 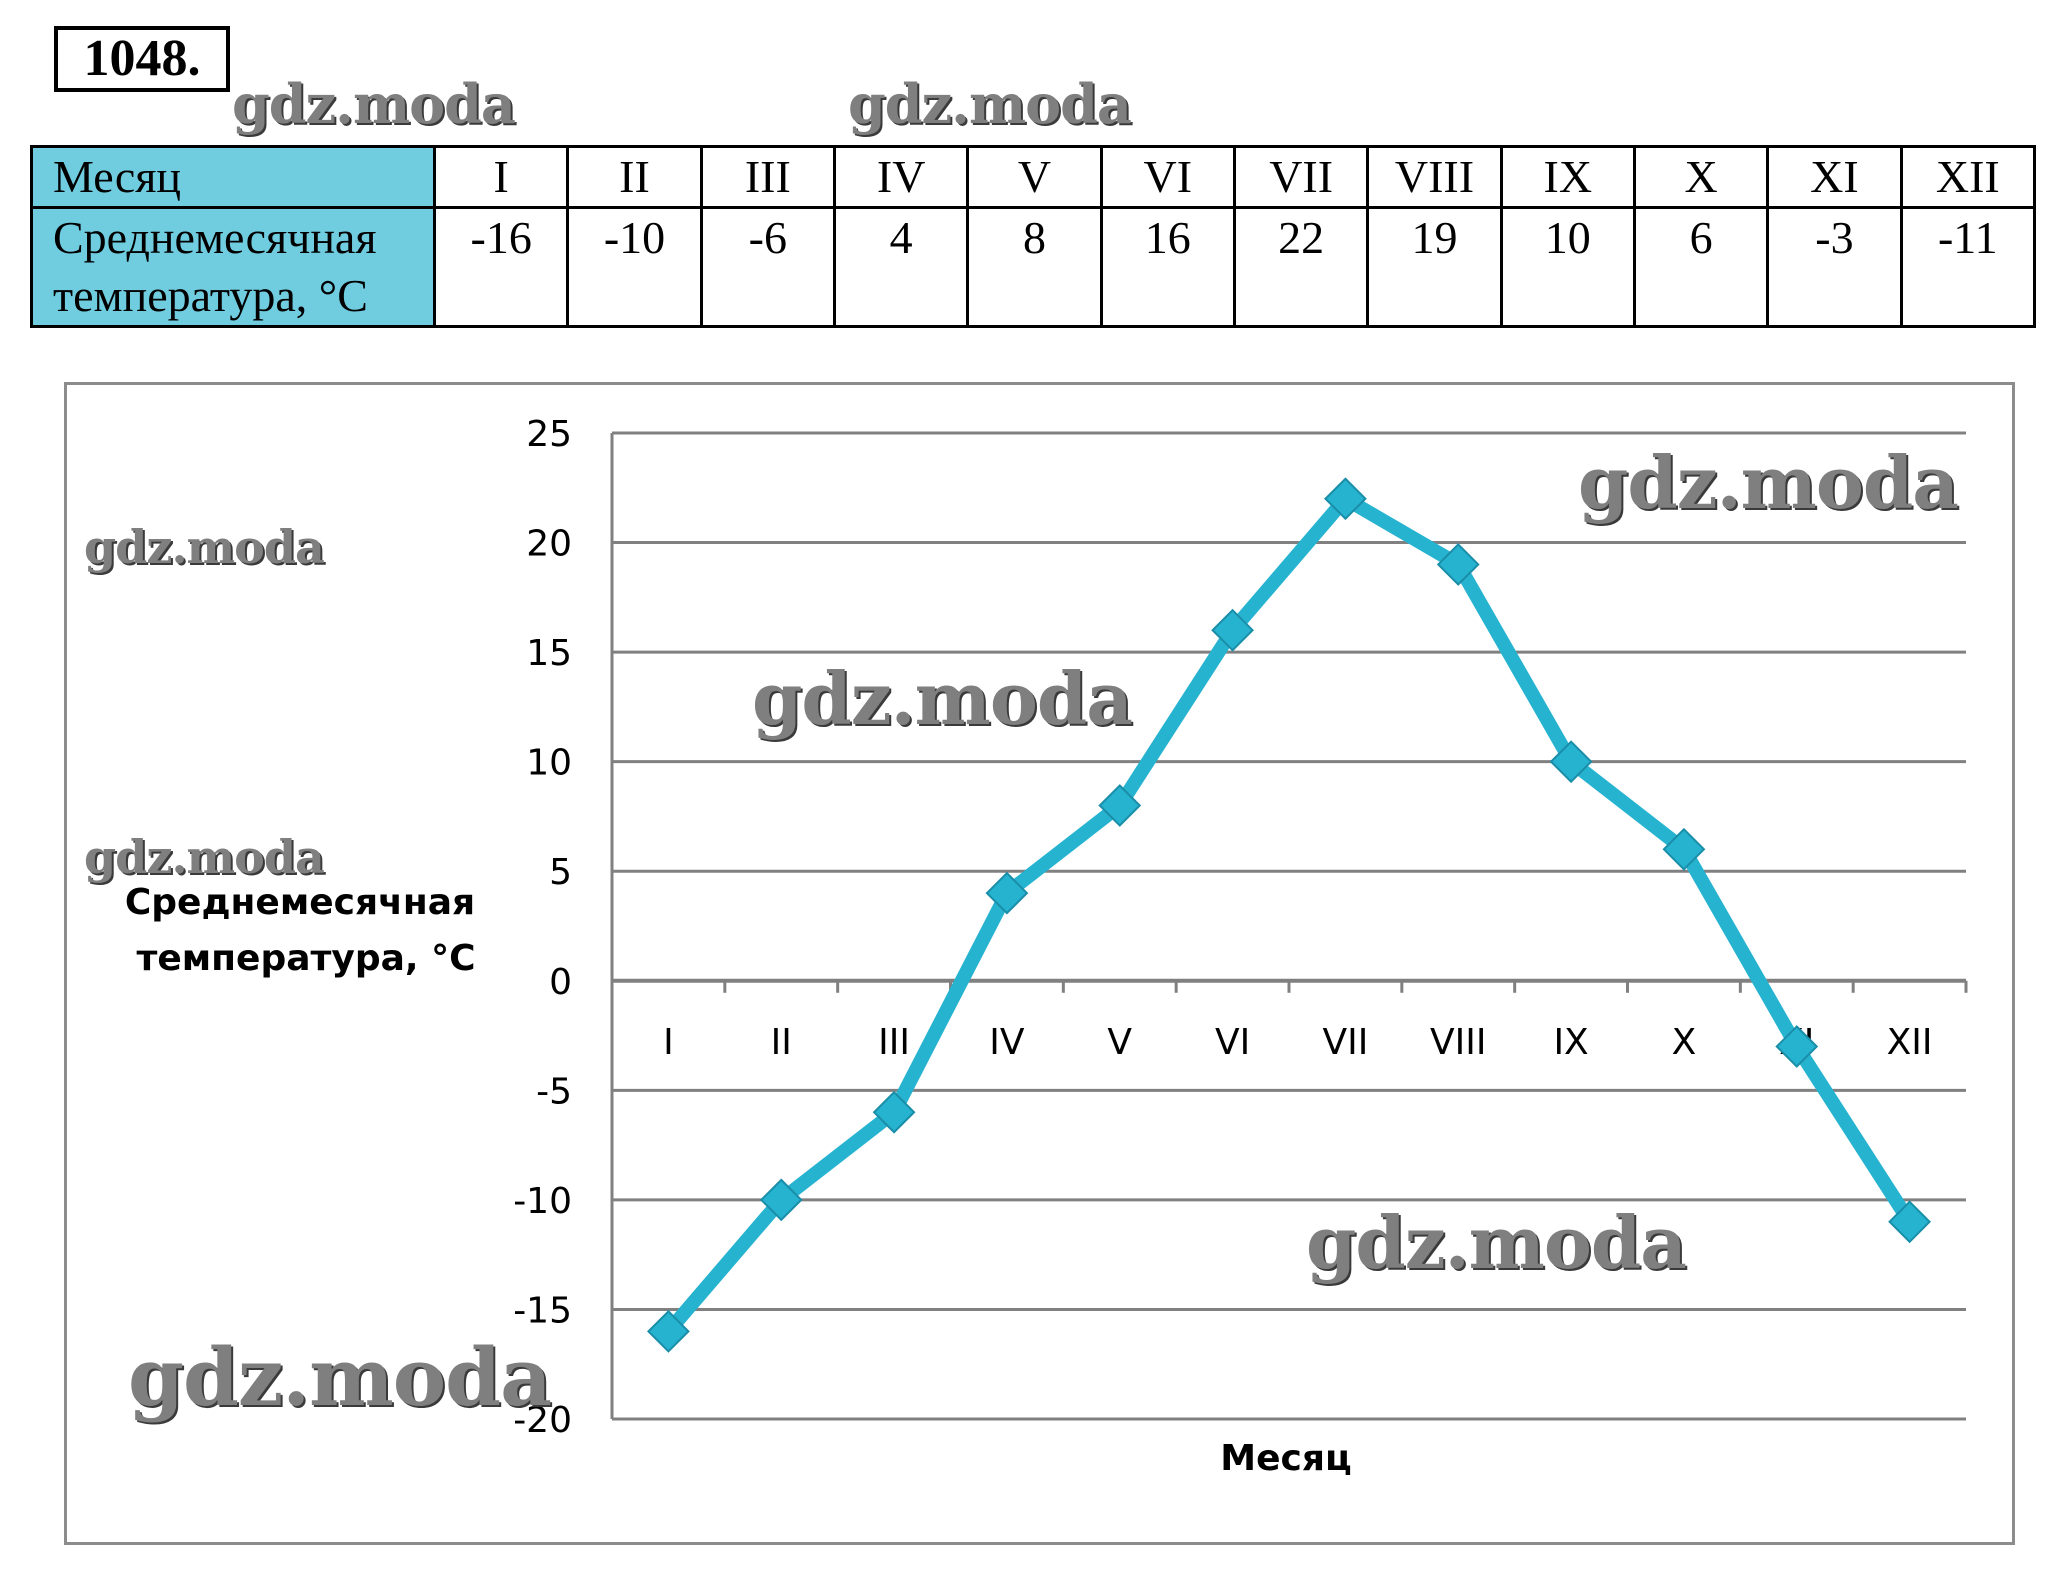 I want to click on y-tick-label: -20, so click(x=542, y=1420).